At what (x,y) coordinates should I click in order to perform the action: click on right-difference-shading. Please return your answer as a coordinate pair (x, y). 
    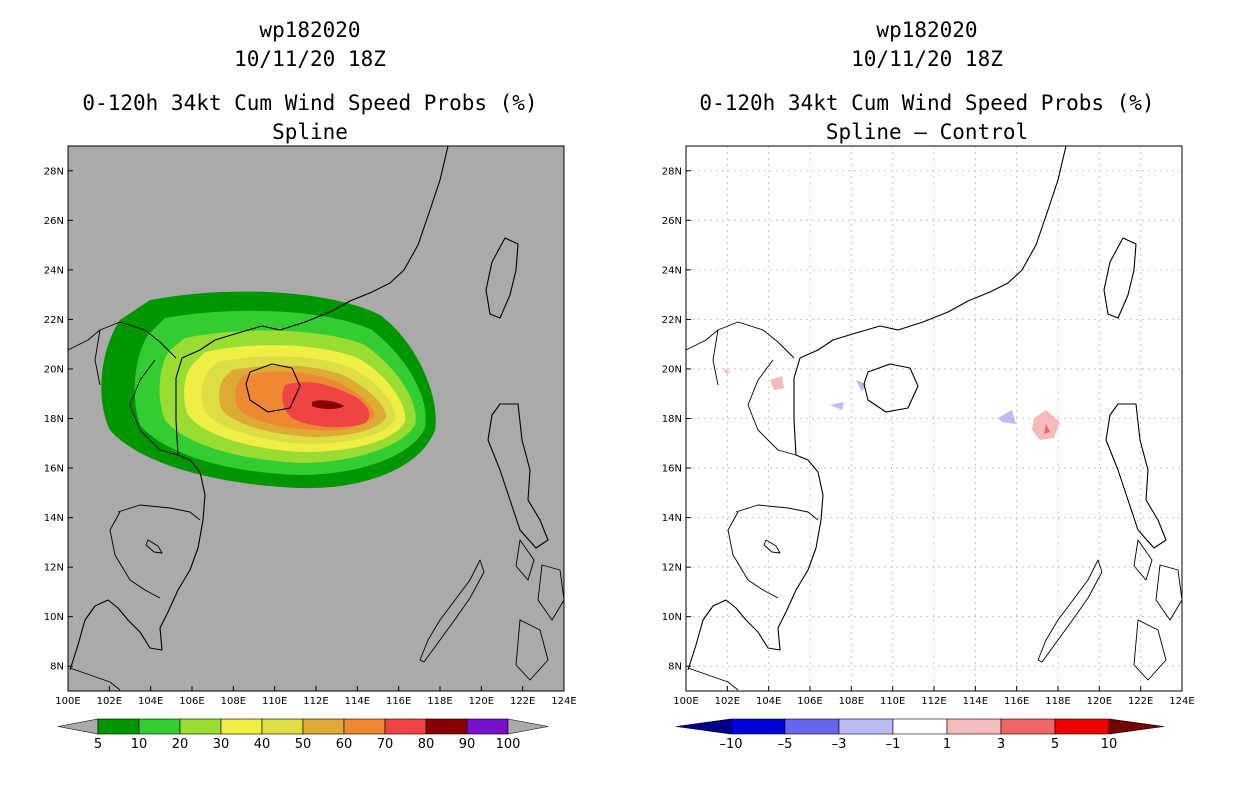
    Looking at the image, I should click on (891, 404).